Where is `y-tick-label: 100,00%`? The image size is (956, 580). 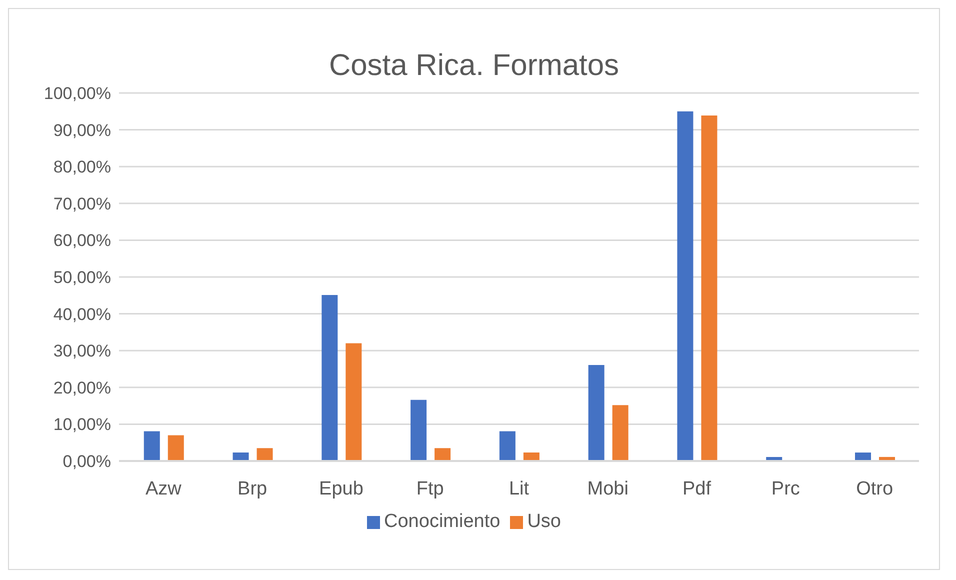 y-tick-label: 100,00% is located at coordinates (77, 94).